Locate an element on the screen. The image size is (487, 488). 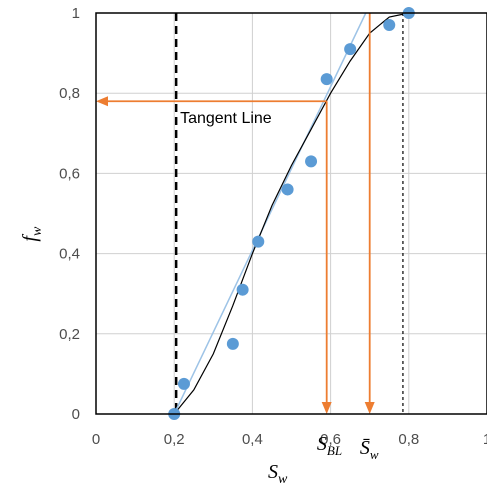
x-tick-label: 0,4 is located at coordinates (252, 439).